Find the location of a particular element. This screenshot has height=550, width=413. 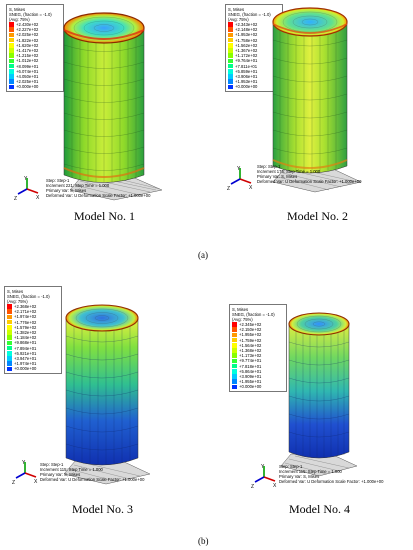

legend-row: +1.564e+02 is located at coordinates (258, 345).